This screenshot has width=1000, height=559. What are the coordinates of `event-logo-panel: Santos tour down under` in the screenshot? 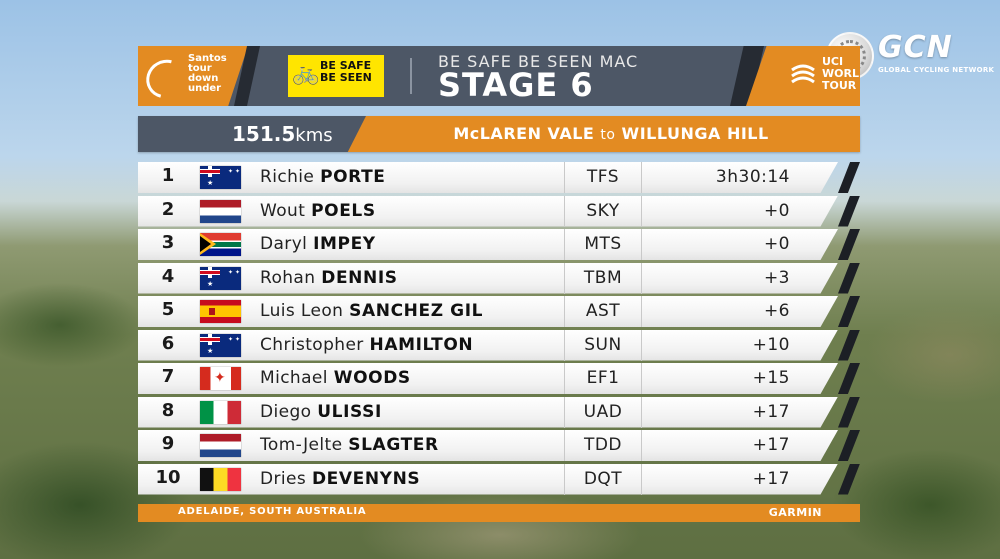 It's located at (193, 76).